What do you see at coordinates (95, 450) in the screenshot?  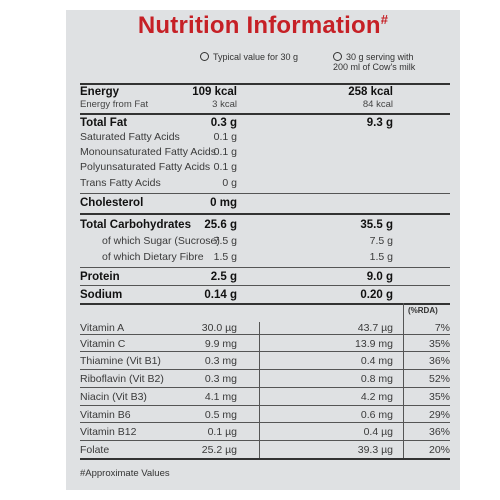 I see `nutrient-label: Folate` at bounding box center [95, 450].